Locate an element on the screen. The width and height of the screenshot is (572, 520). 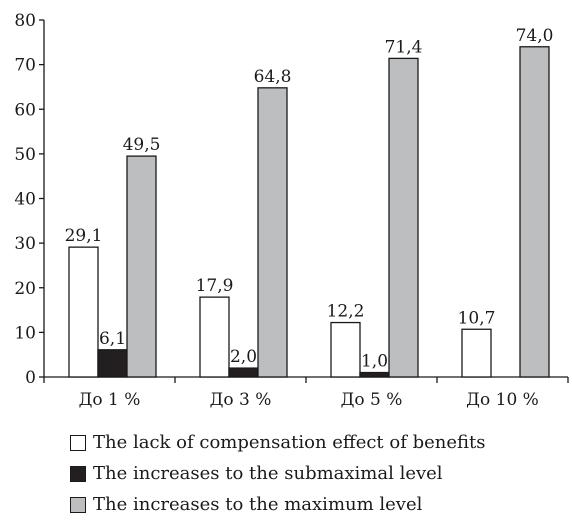
data-label: 2,0 is located at coordinates (243, 357).